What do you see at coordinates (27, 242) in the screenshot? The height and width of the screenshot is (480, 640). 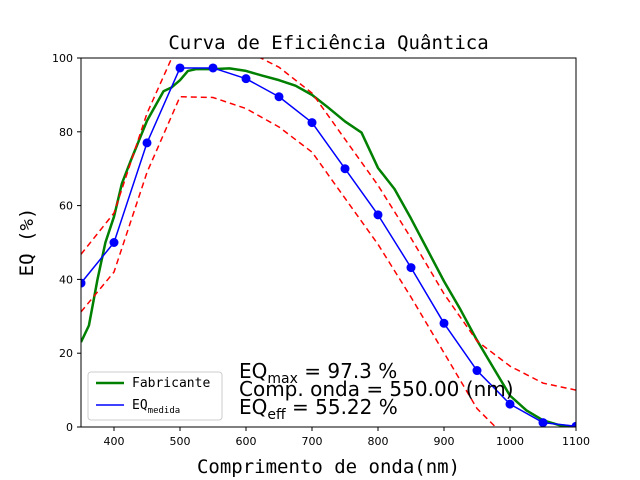 I see `y-axis-label: EQ (%)` at bounding box center [27, 242].